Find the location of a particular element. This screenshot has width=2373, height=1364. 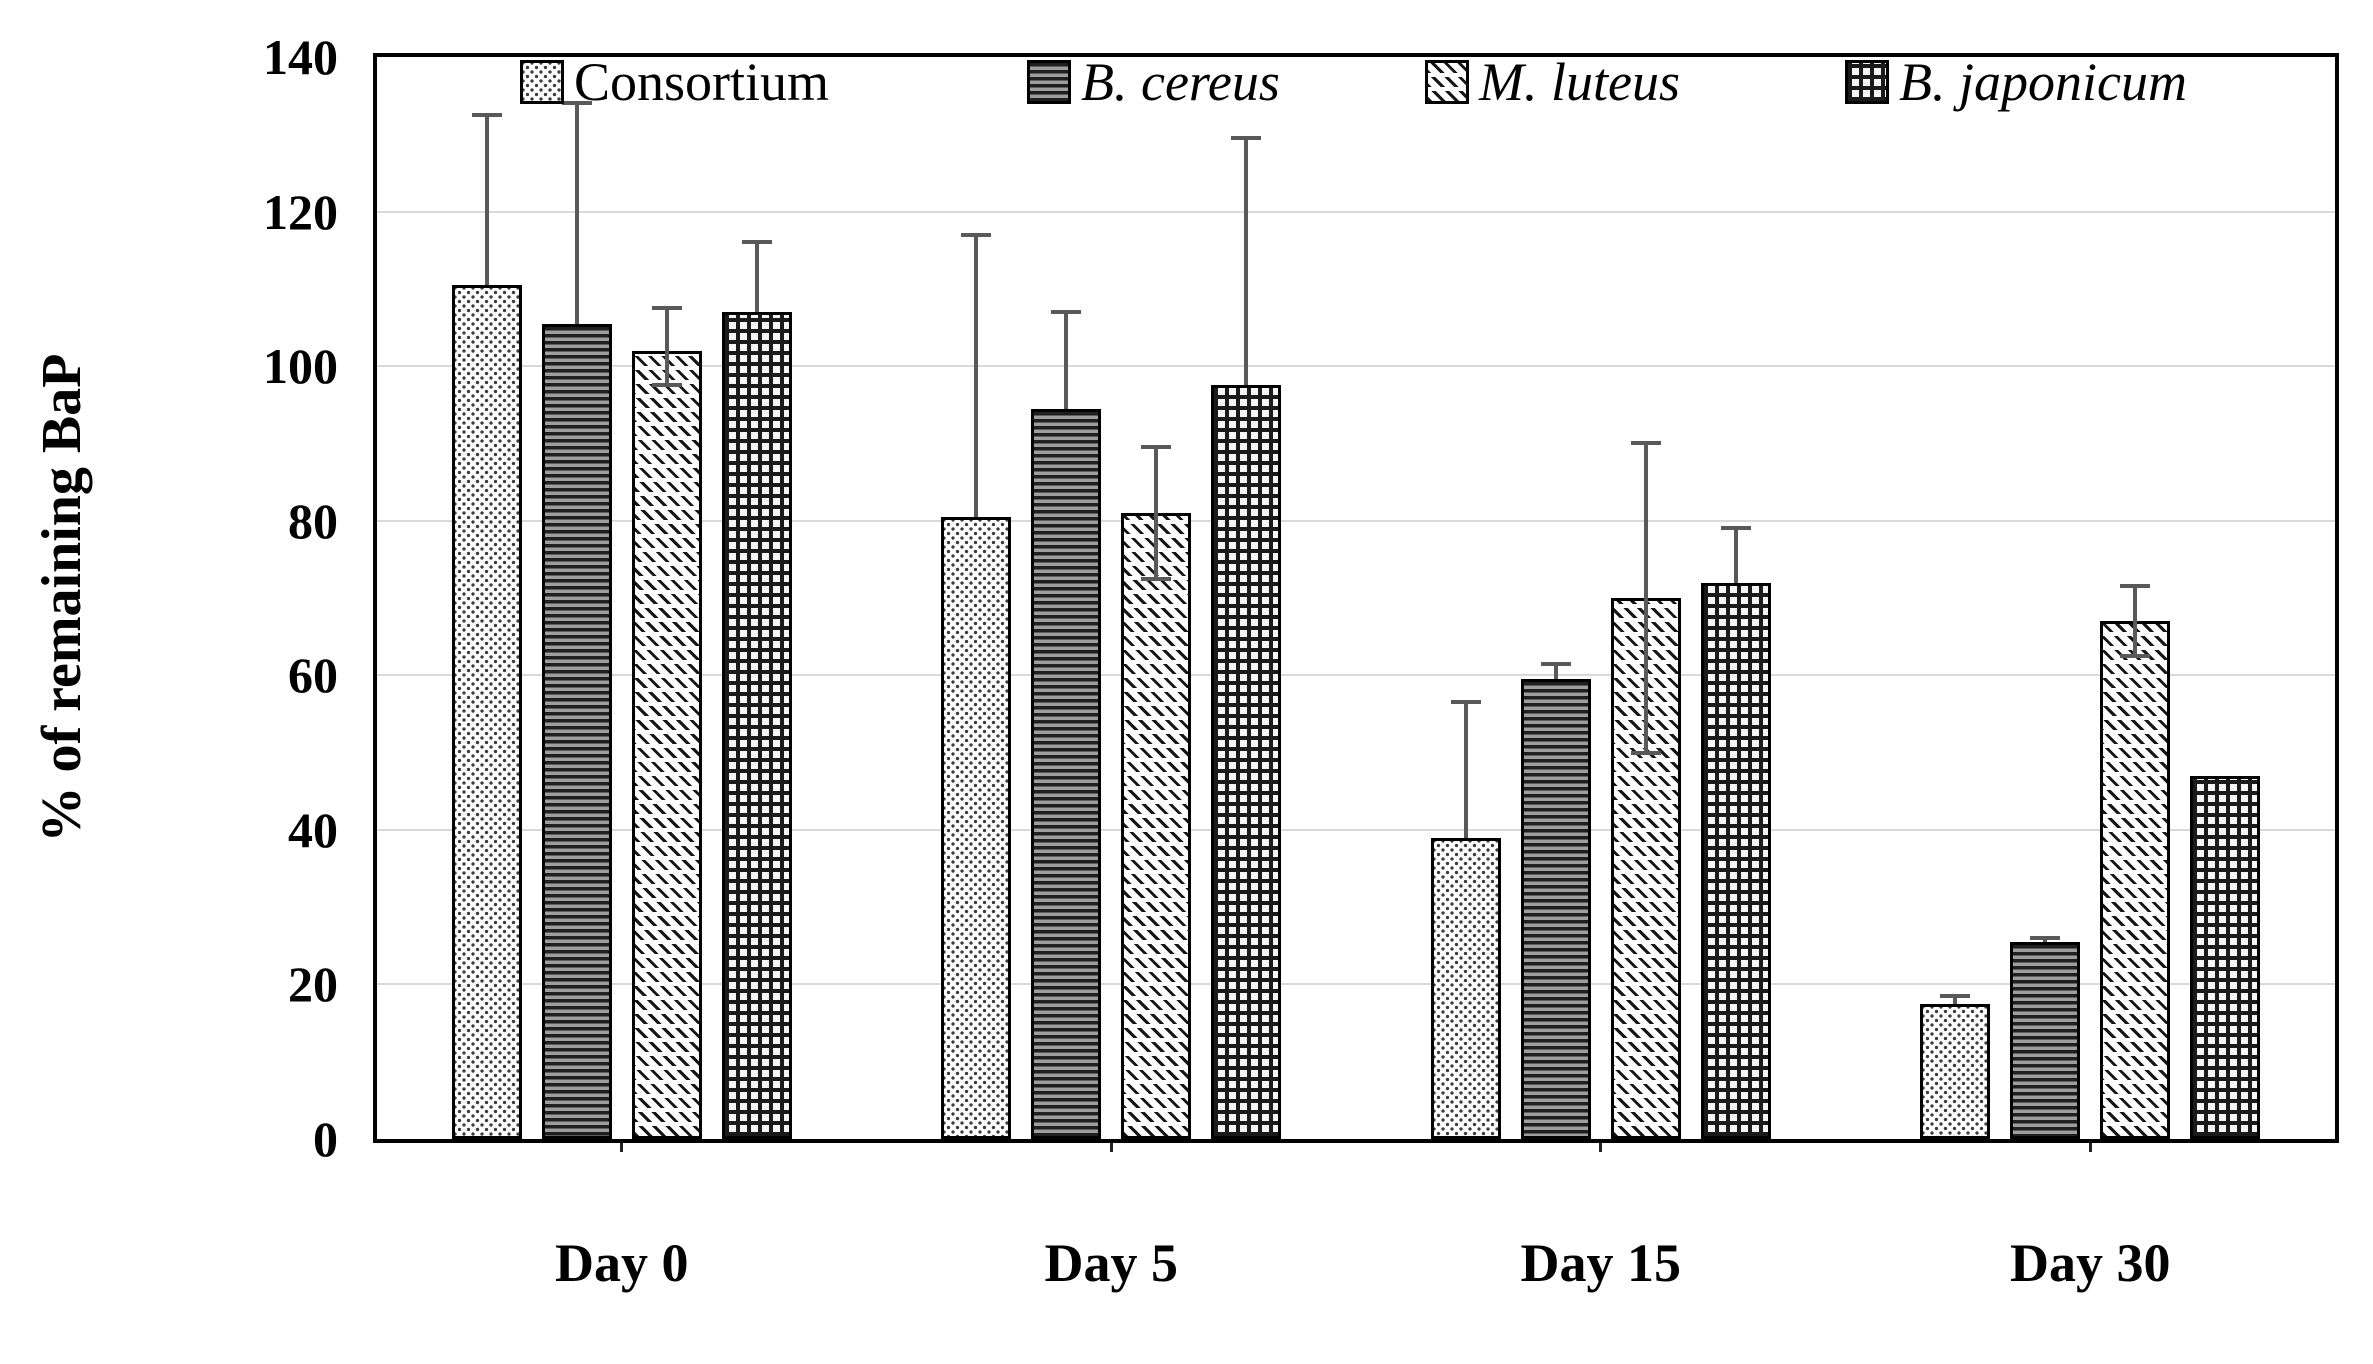

legend-item-consortium: Consortium is located at coordinates (675, 82).